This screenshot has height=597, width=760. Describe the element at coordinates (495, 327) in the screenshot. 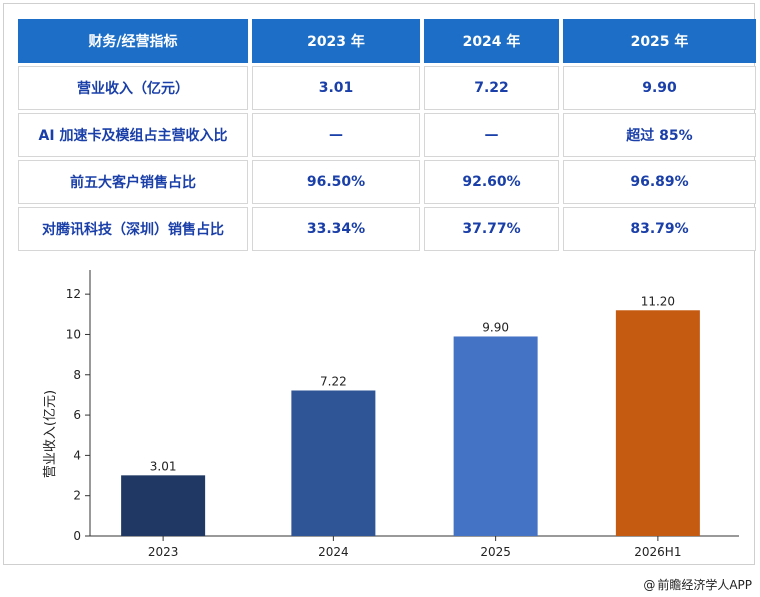

I see `data-label: 9.90` at that location.